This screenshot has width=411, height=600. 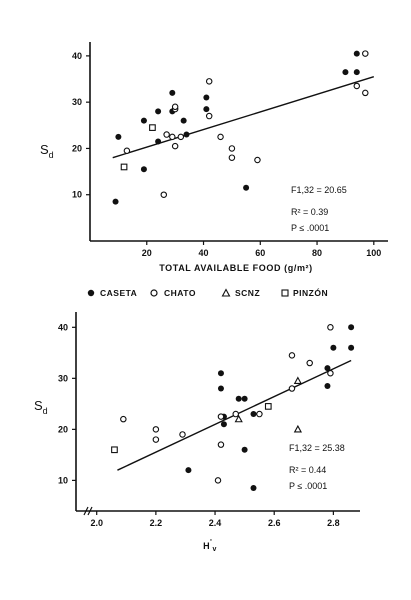 What do you see at coordinates (77, 148) in the screenshot?
I see `chart-top-y-tick-label: 20` at bounding box center [77, 148].